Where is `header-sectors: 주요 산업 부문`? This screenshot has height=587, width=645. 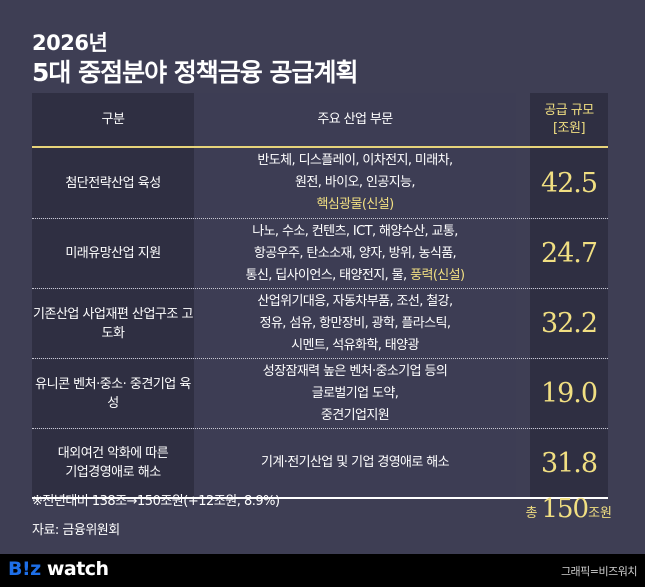 header-sectors: 주요 산업 부문 is located at coordinates (355, 119).